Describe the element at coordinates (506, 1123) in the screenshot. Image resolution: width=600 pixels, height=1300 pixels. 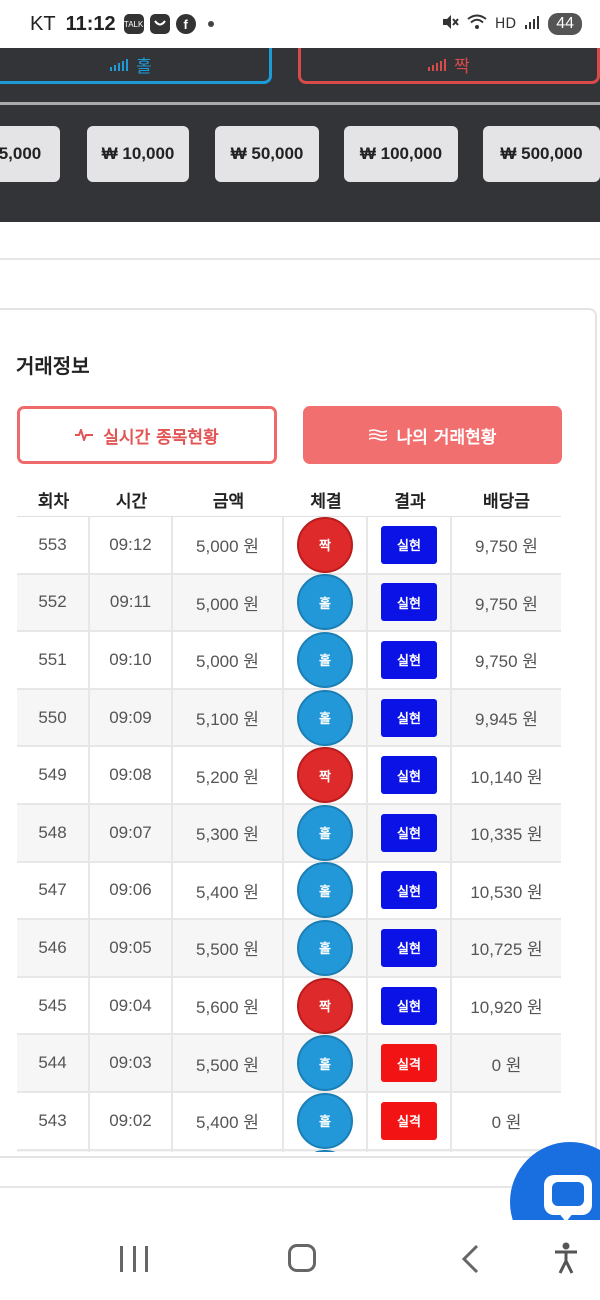
I see `payout-cell: 0 원` at that location.